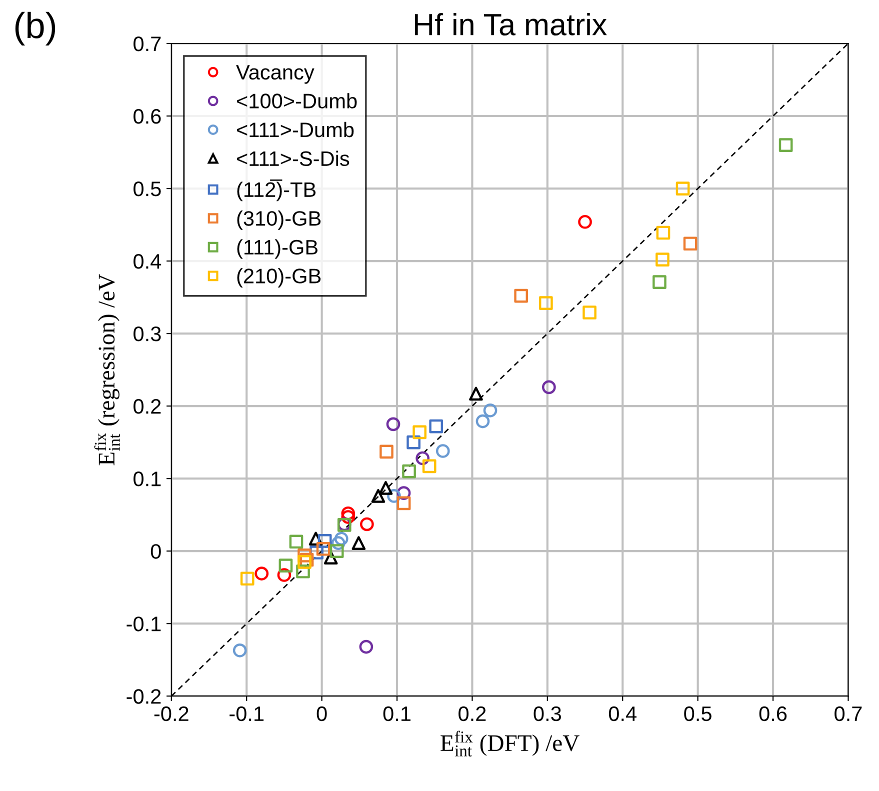 The width and height of the screenshot is (879, 791). Describe the element at coordinates (773, 714) in the screenshot. I see `x-tick-label: 0.6` at that location.